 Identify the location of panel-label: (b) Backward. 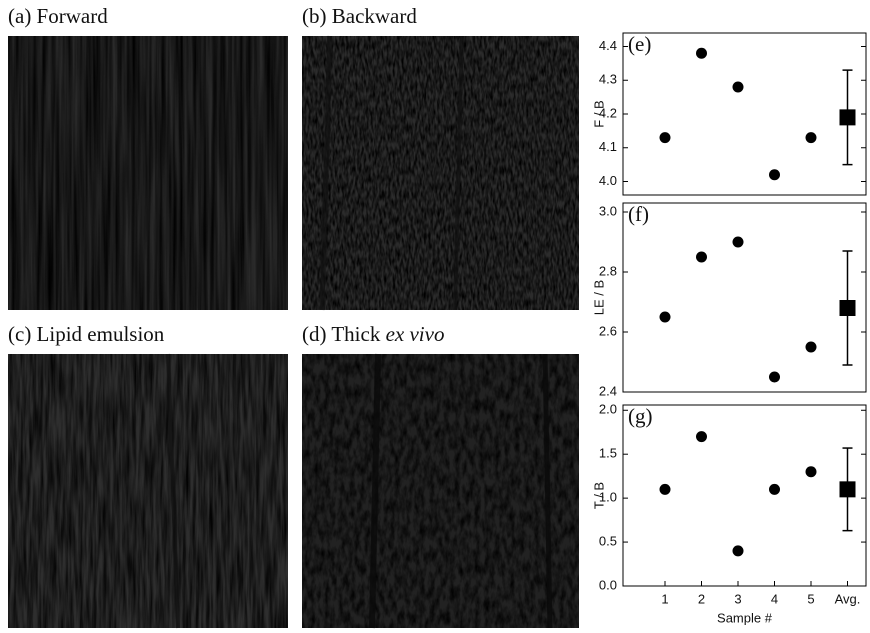
(359, 16).